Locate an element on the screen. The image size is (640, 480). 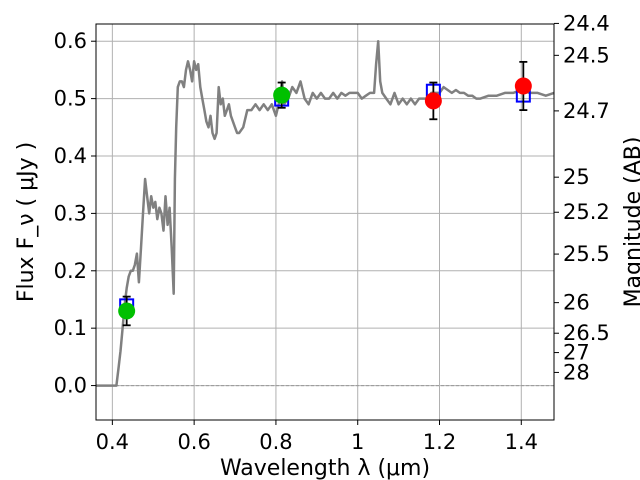
x-axis-ticks: 0.4 0.6 0.8 1 1.2 1.4 is located at coordinates (317, 437).